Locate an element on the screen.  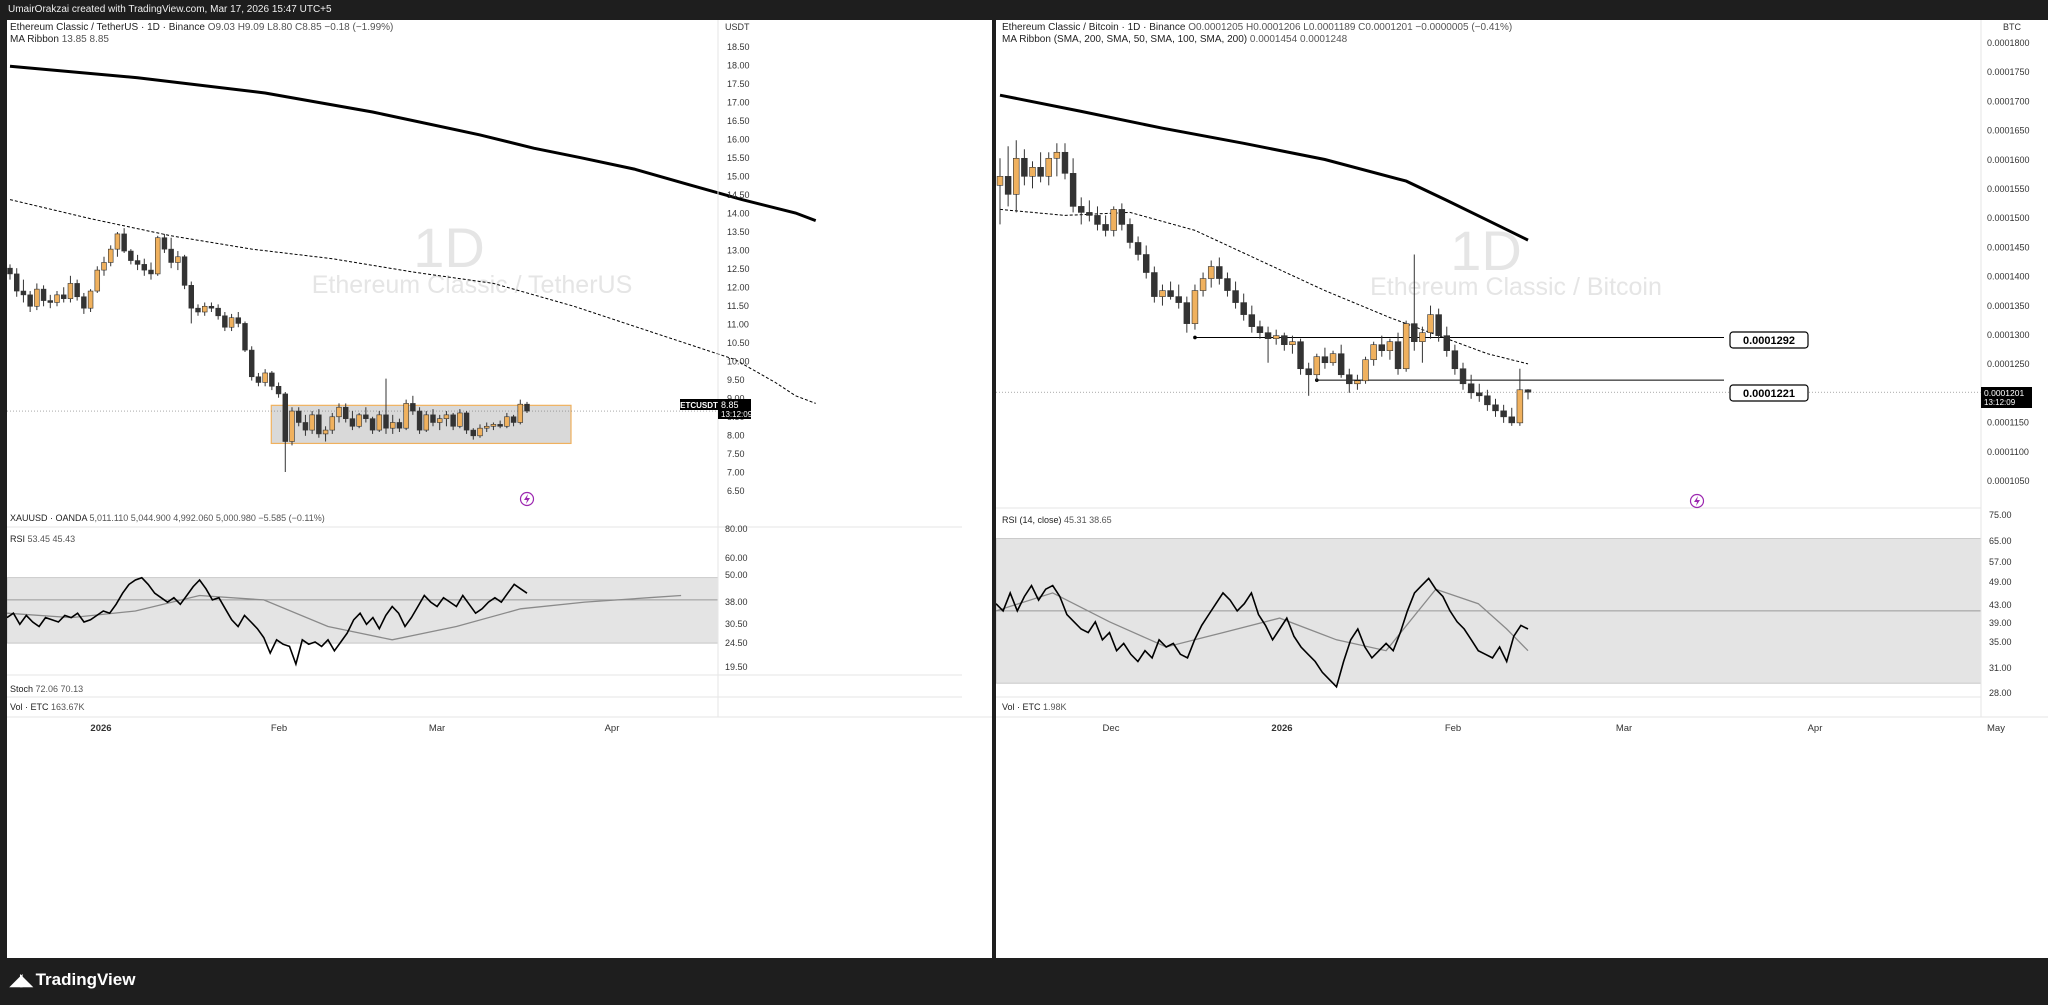
right-price-tag-bg is located at coordinates (2006, 397).